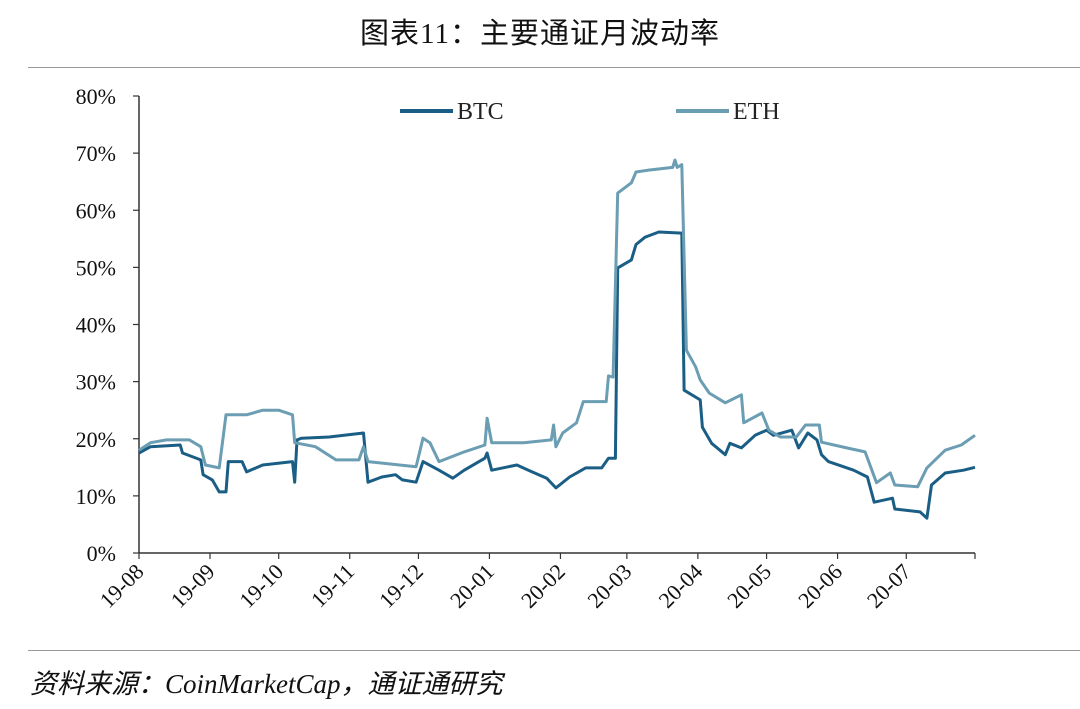  Describe the element at coordinates (96, 439) in the screenshot. I see `y-tick-label: 20%` at that location.